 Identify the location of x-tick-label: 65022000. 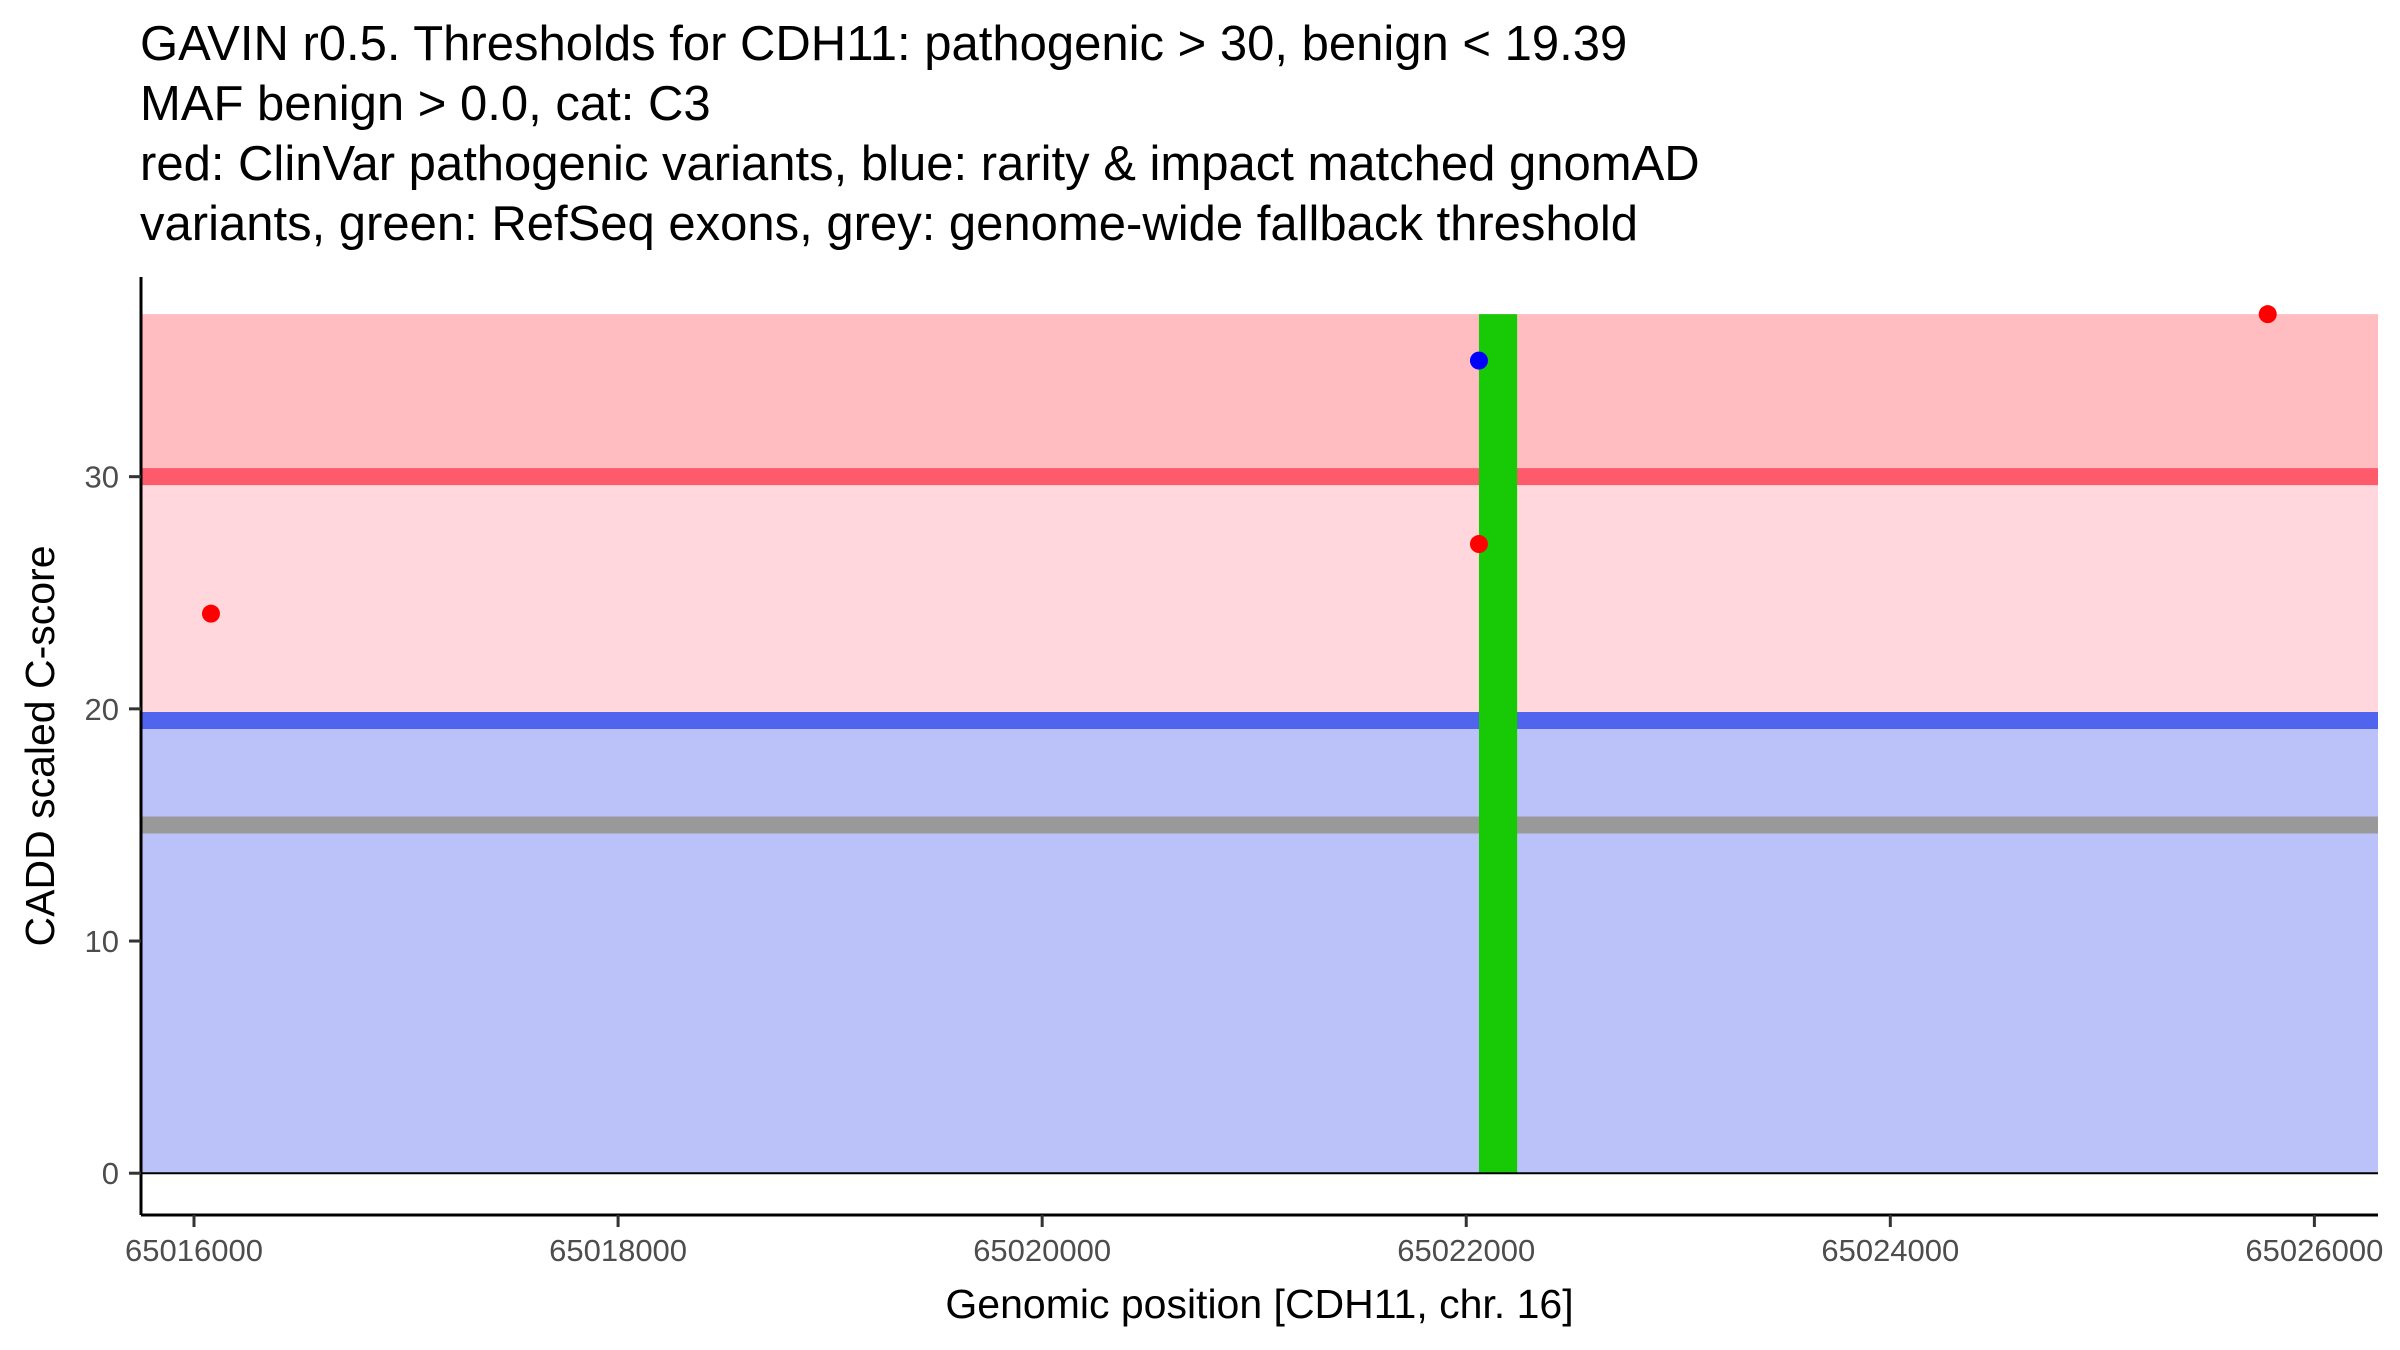
(1466, 1250).